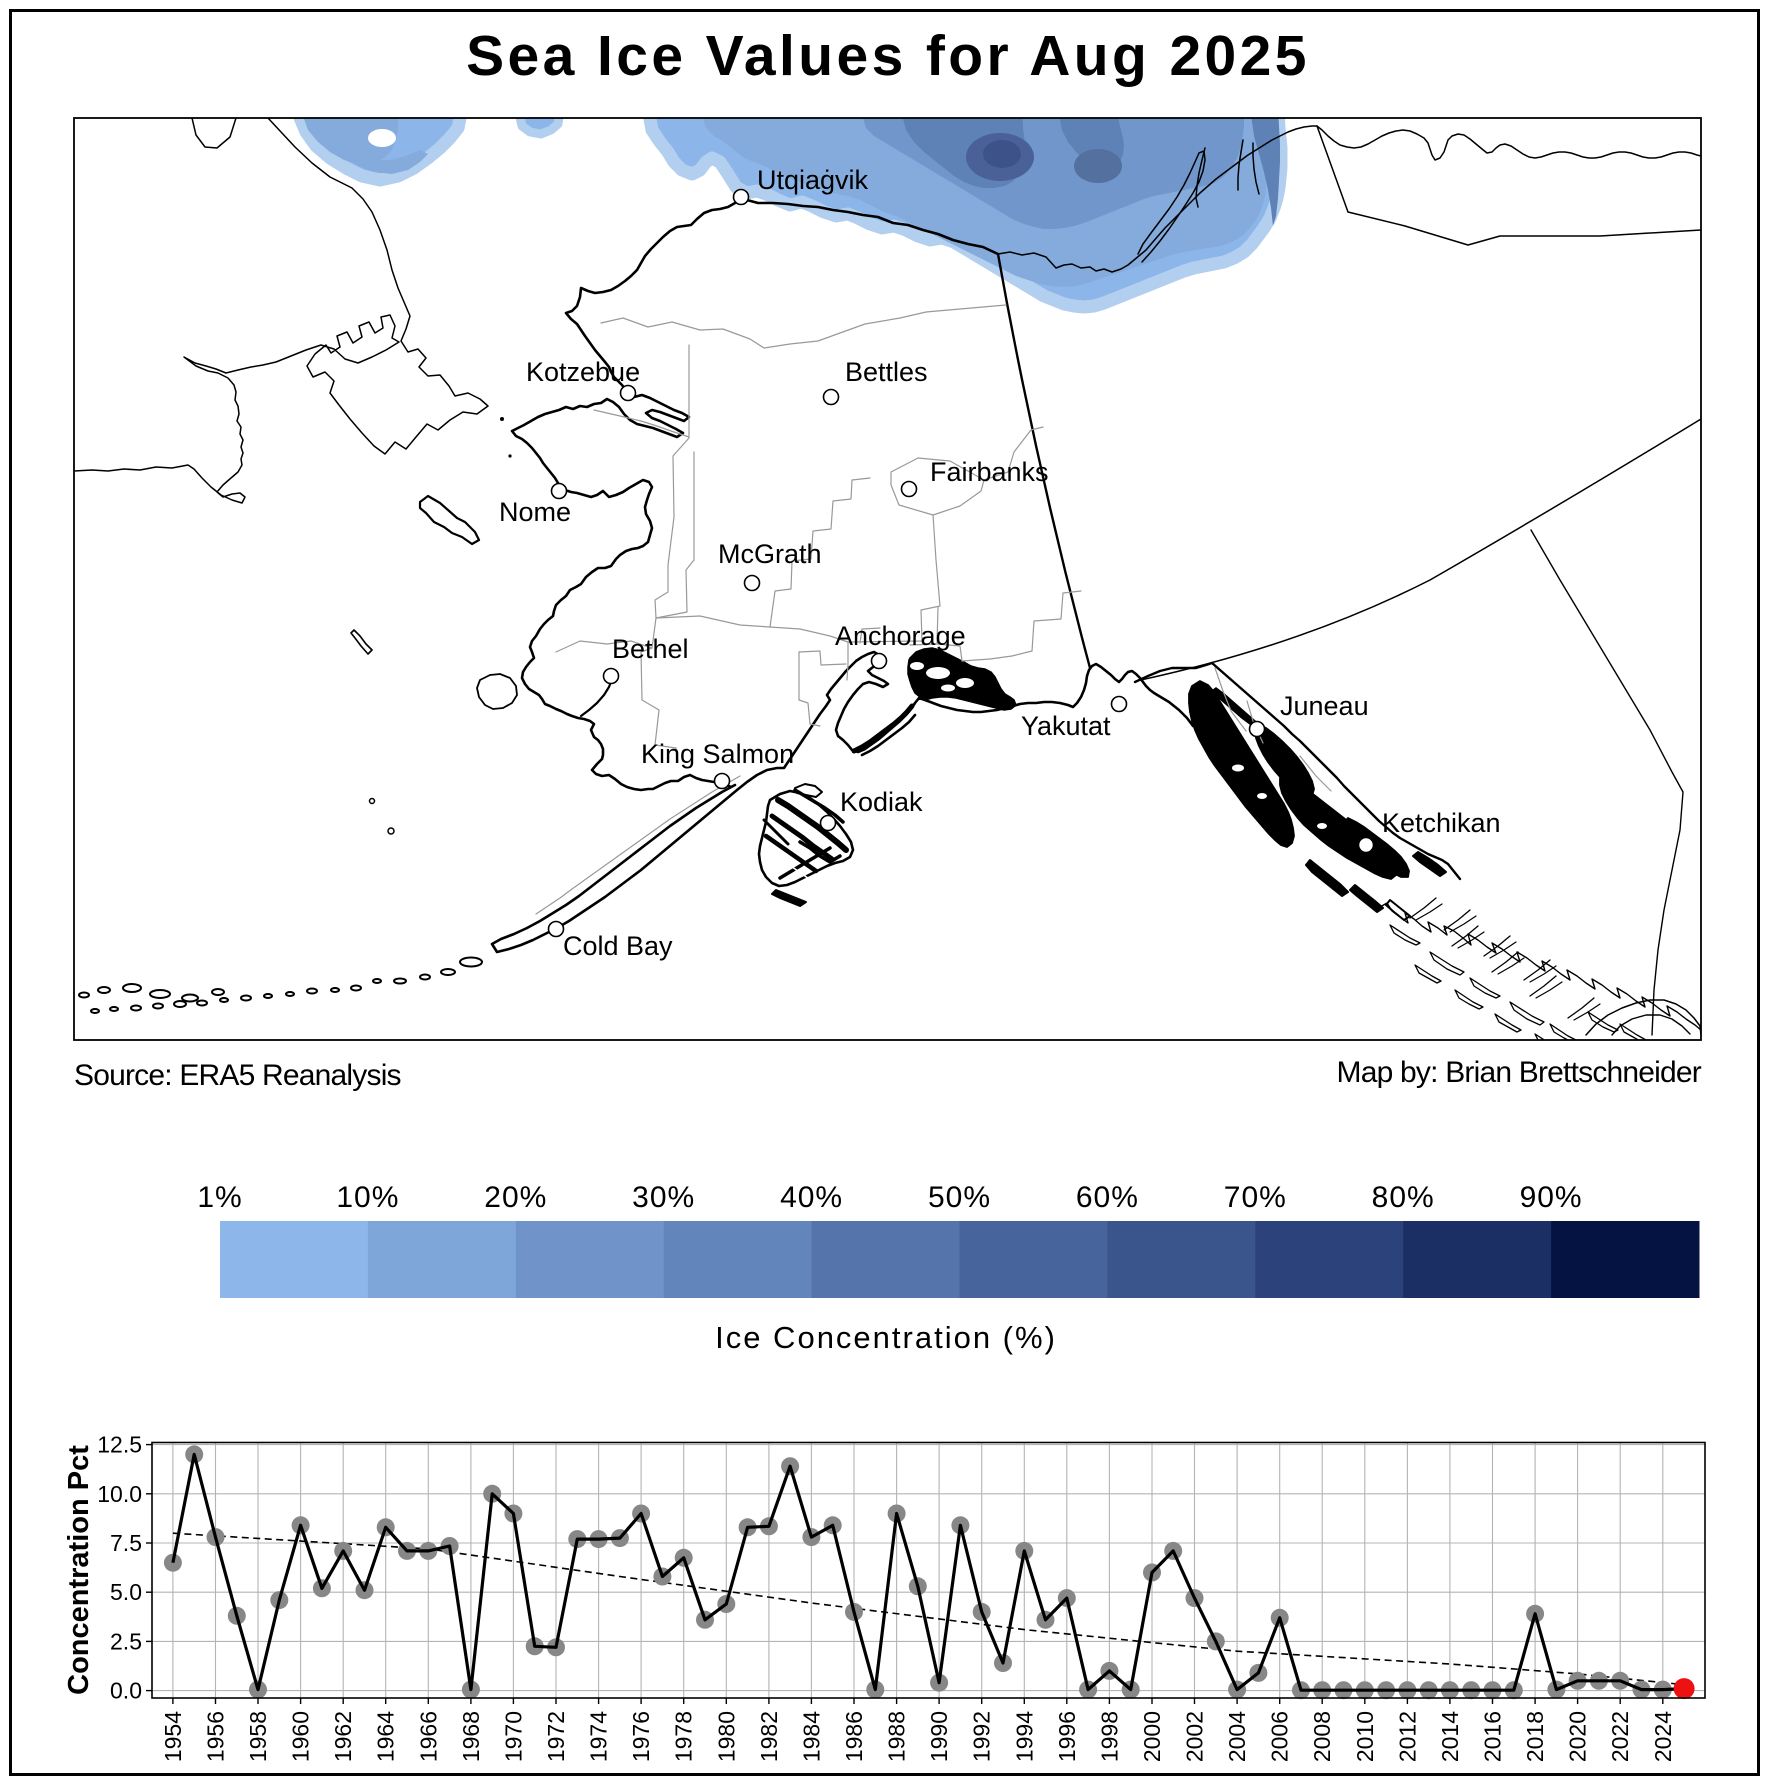 This screenshot has height=1783, width=1769. What do you see at coordinates (119, 1494) in the screenshot?
I see `svg-text: 10.0` at bounding box center [119, 1494].